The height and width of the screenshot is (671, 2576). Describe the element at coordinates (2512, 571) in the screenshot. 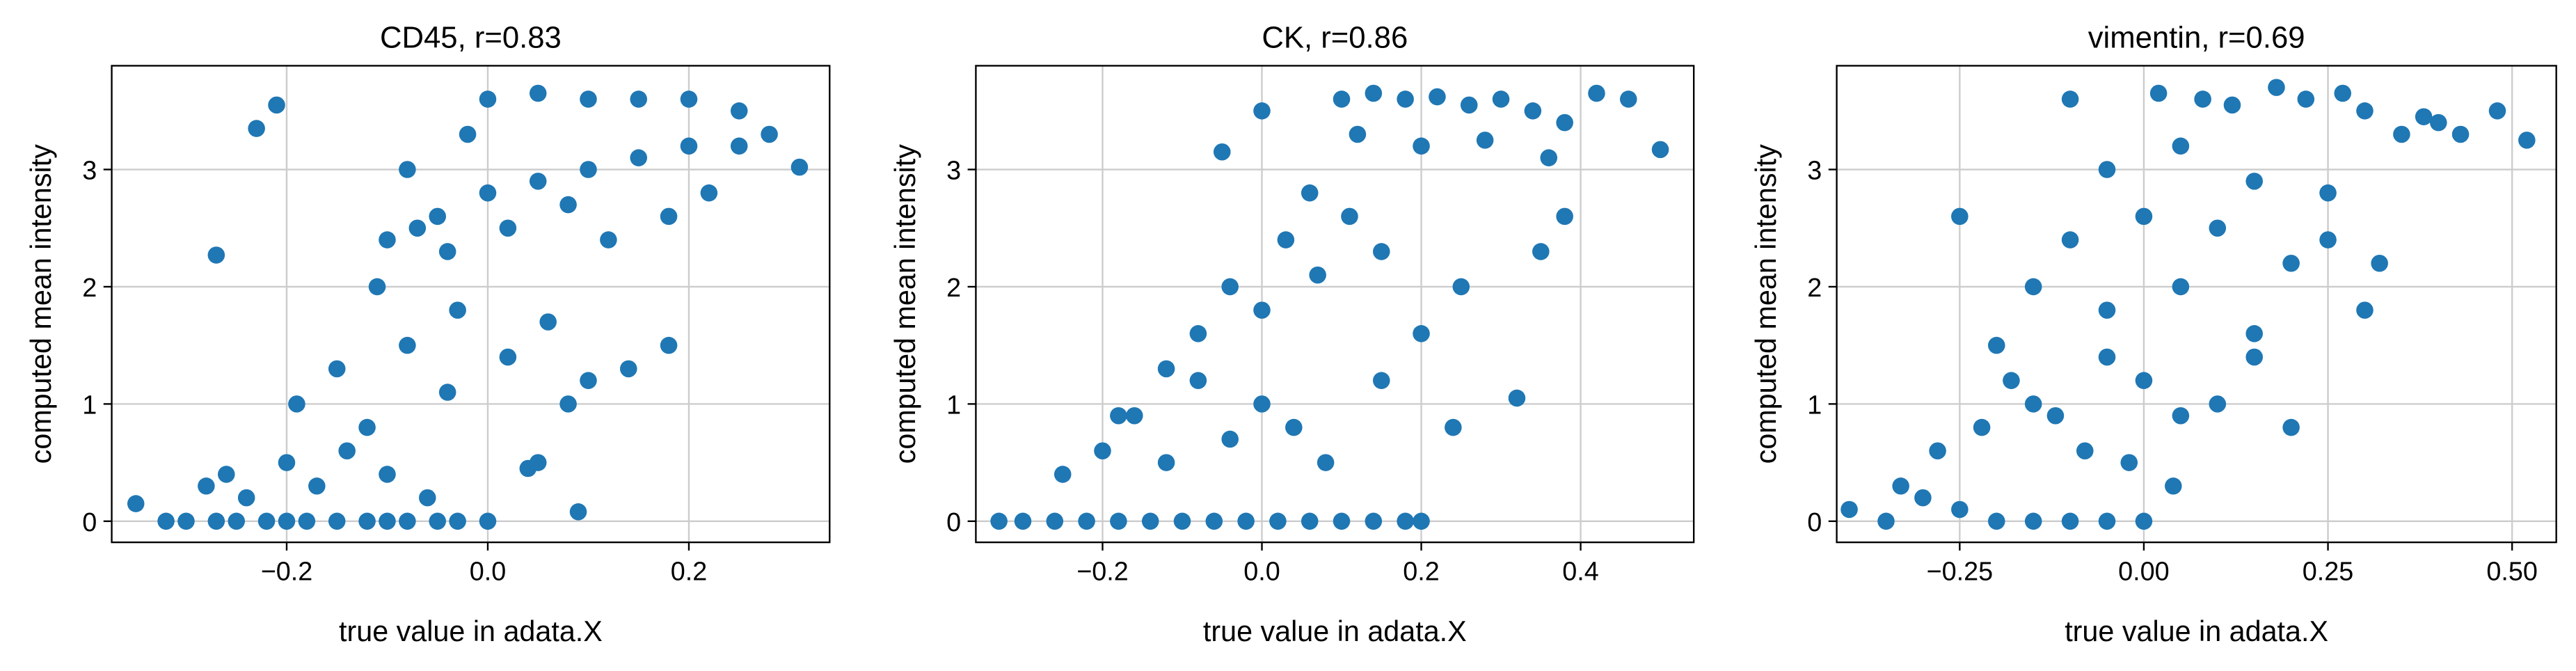

I see `x-tick-label: 0.50` at that location.